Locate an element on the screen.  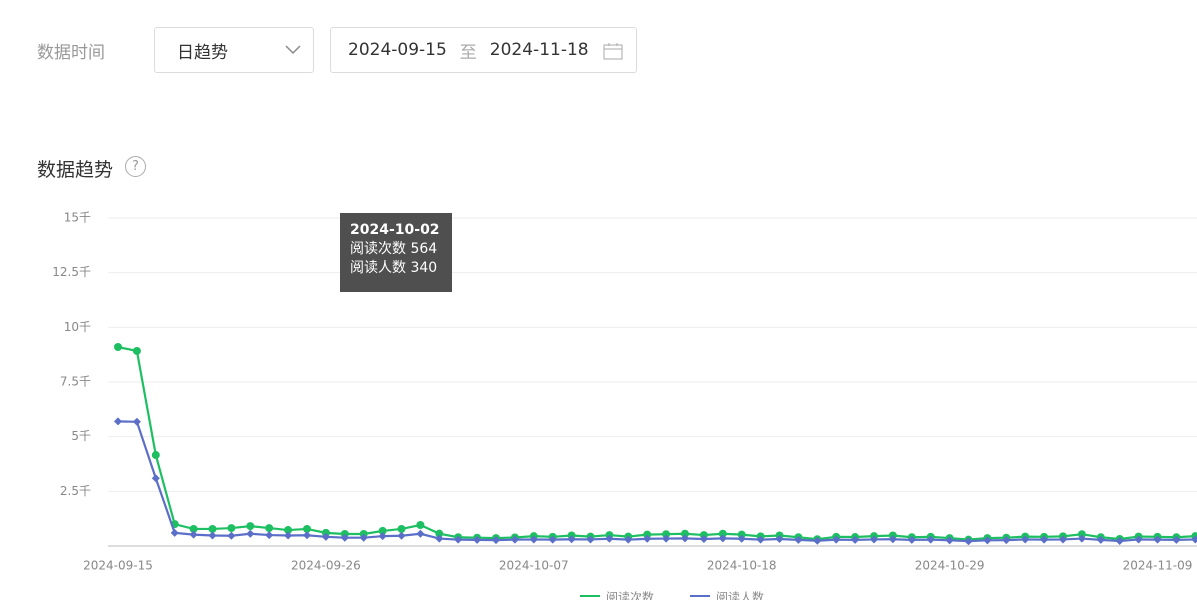
x-tick-label: 2024-11-09 is located at coordinates (1158, 566).